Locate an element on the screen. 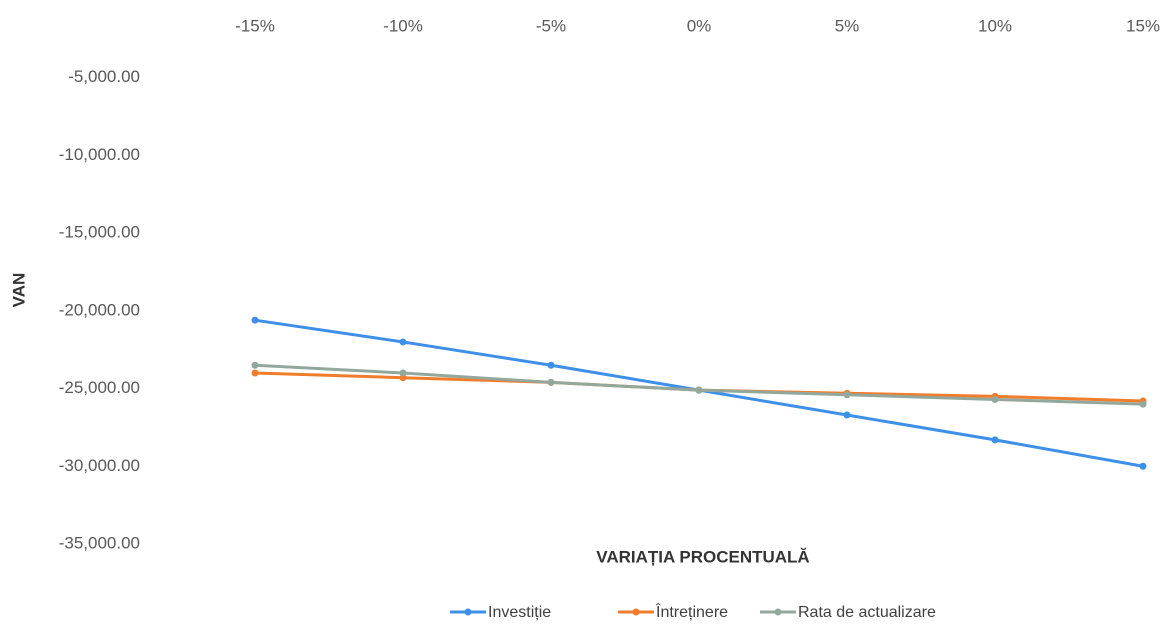  y-axis-title: VAN is located at coordinates (18, 290).